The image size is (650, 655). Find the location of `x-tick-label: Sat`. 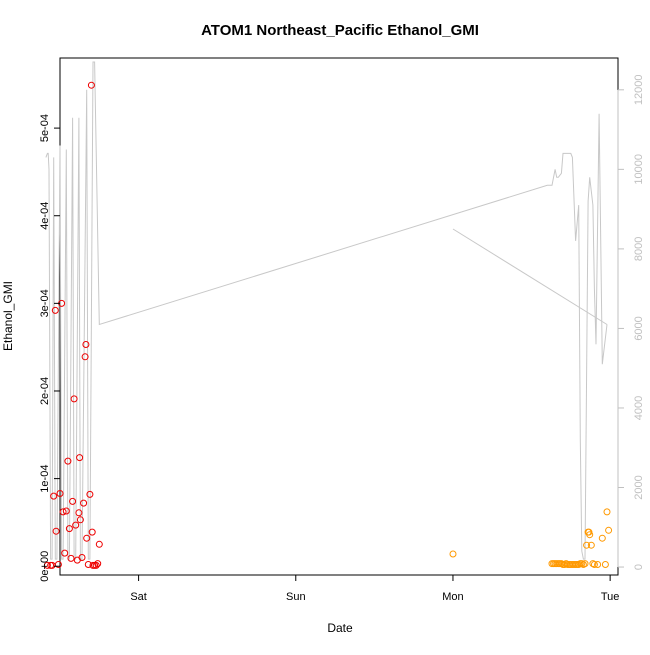

x-tick-label: Sat is located at coordinates (138, 597).